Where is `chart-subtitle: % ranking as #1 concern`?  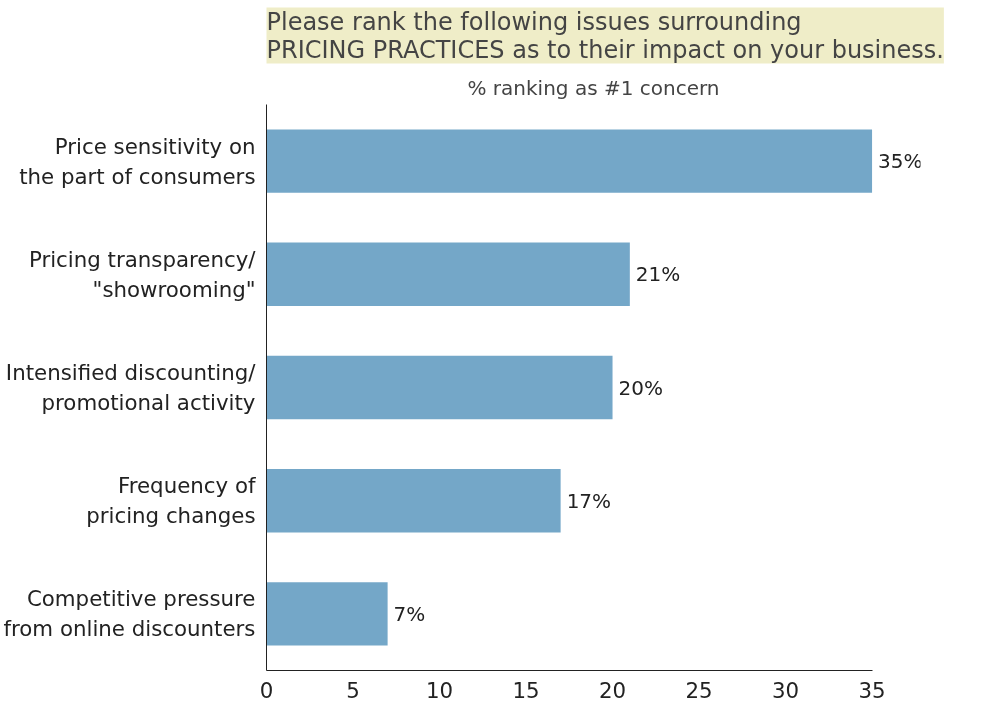 chart-subtitle: % ranking as #1 concern is located at coordinates (593, 87).